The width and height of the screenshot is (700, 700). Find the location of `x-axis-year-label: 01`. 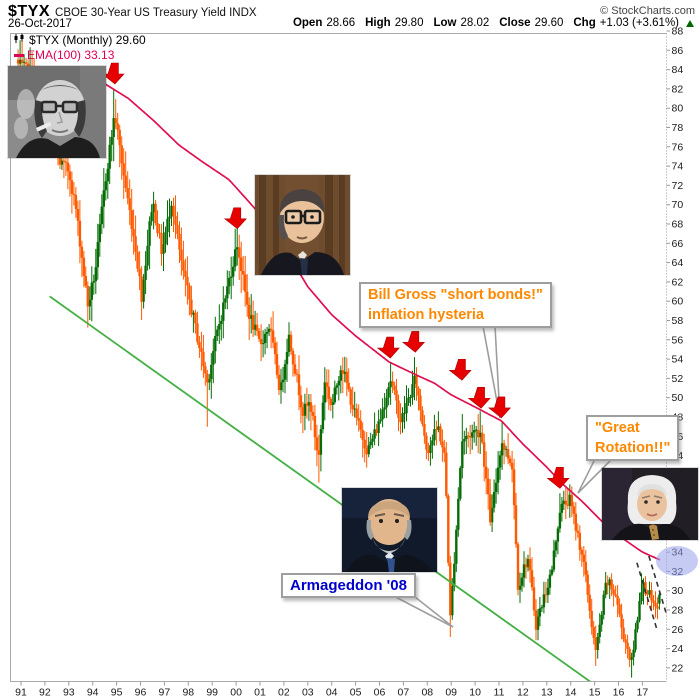

x-axis-year-label: 01 is located at coordinates (260, 693).